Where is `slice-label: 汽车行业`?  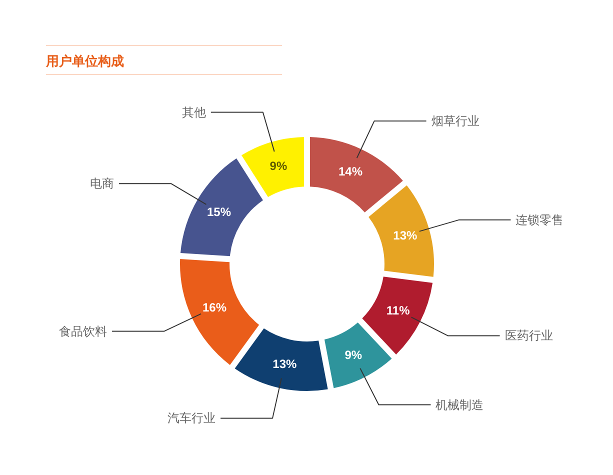
slice-label: 汽车行业 is located at coordinates (192, 418).